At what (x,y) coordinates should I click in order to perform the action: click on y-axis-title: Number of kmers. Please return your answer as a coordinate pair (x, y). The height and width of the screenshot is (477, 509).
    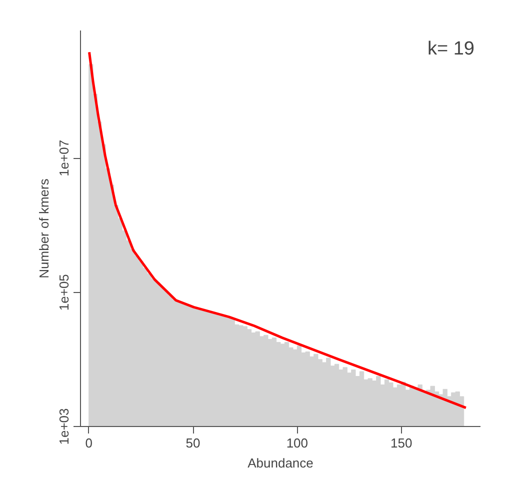
    Looking at the image, I should click on (44, 228).